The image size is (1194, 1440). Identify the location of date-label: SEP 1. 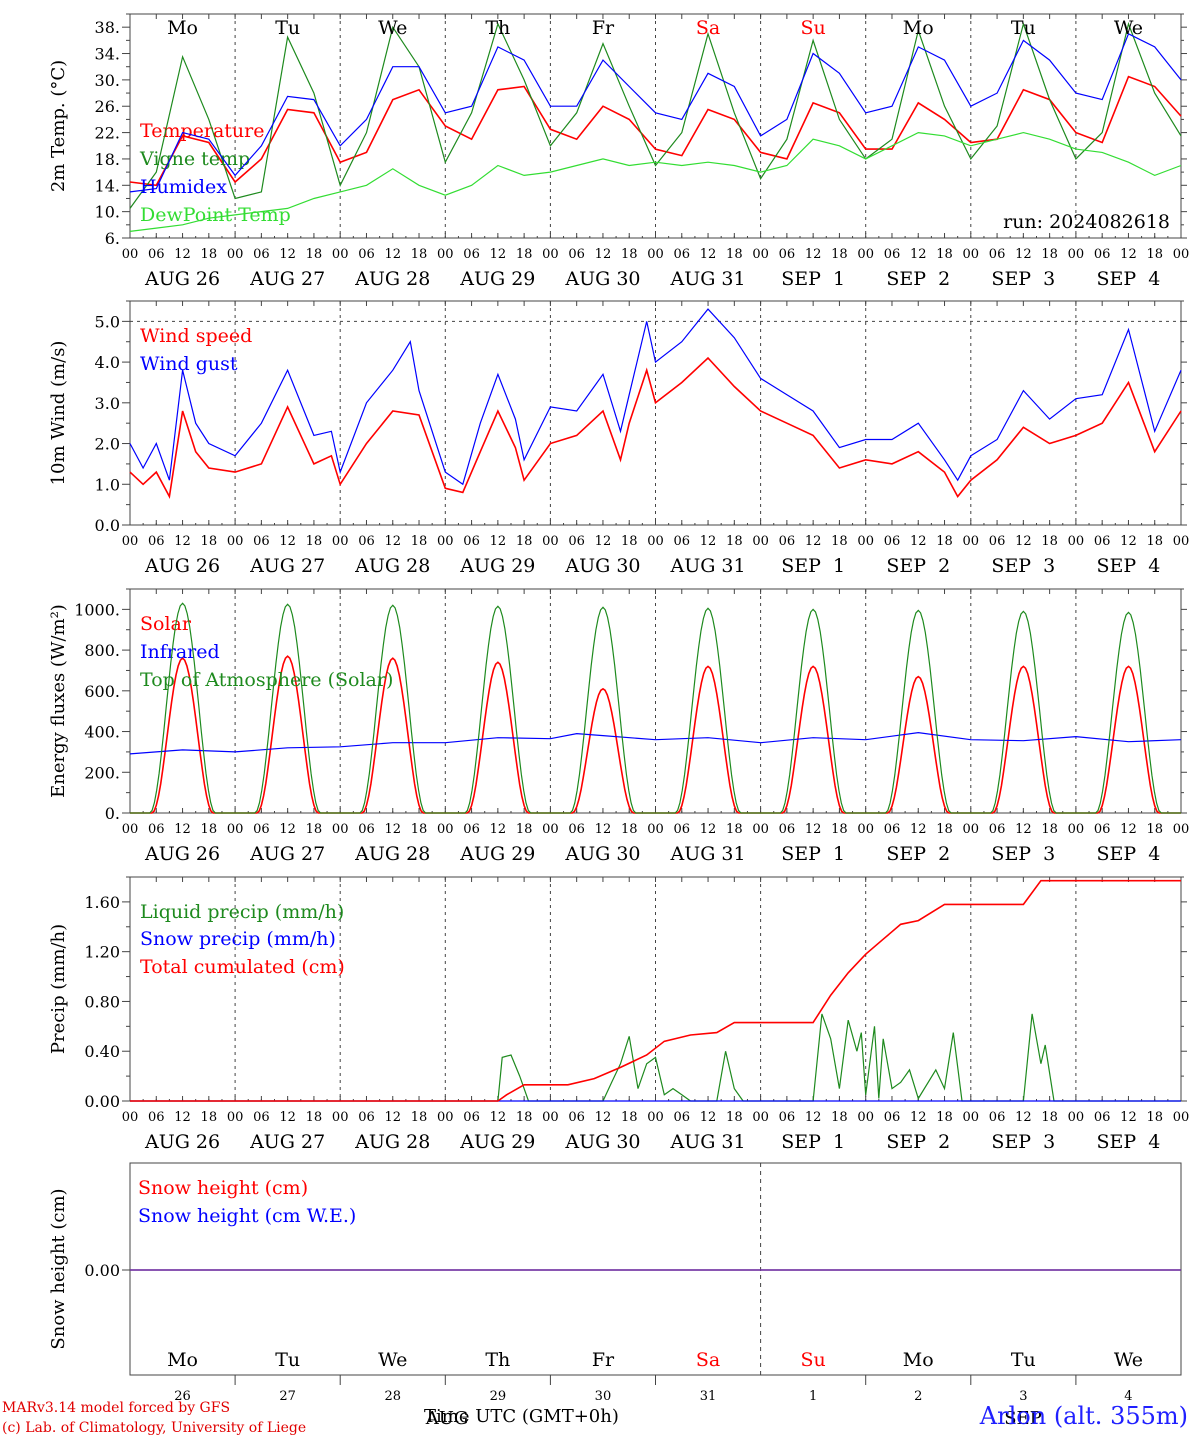
(813, 279).